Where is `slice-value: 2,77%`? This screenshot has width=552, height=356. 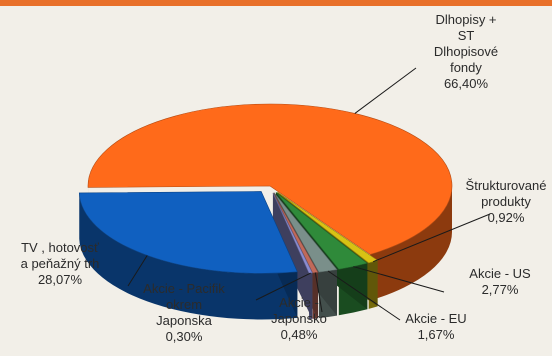 slice-value: 2,77% is located at coordinates (500, 289).